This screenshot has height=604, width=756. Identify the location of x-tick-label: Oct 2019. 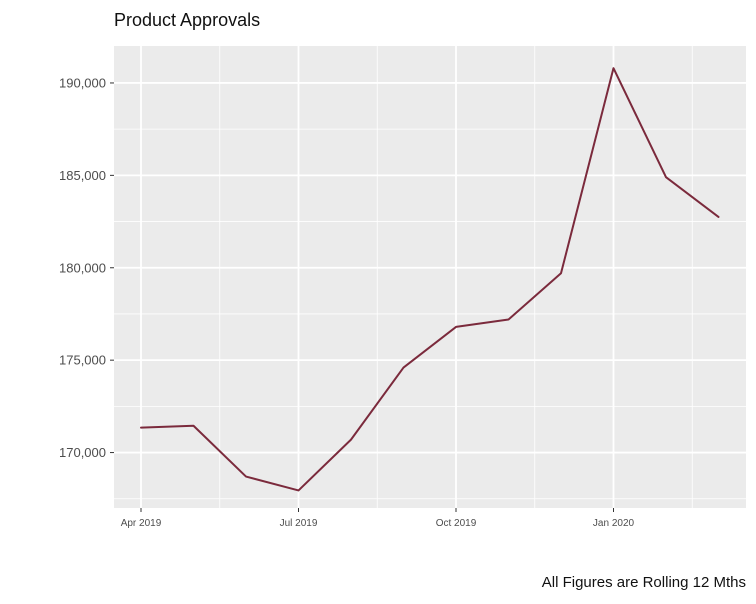
(456, 523).